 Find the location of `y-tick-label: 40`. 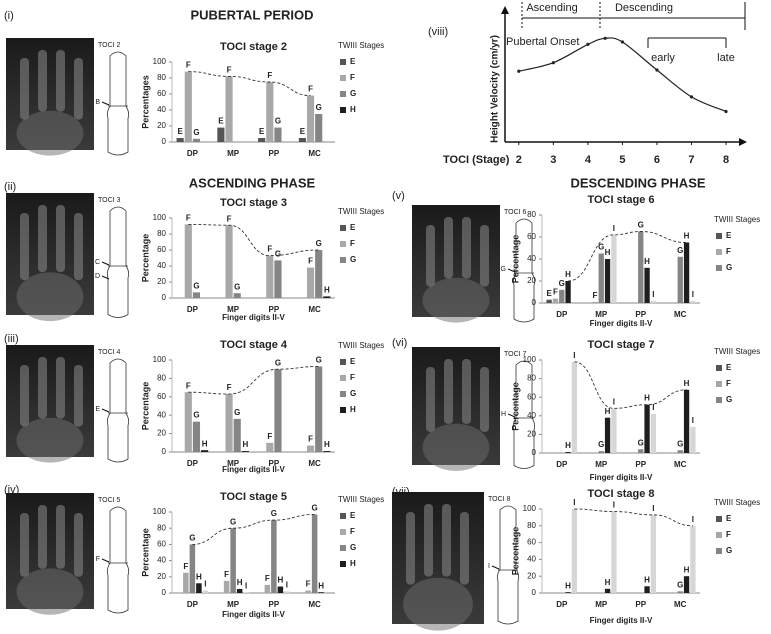

y-tick-label: 40 is located at coordinates (531, 258).